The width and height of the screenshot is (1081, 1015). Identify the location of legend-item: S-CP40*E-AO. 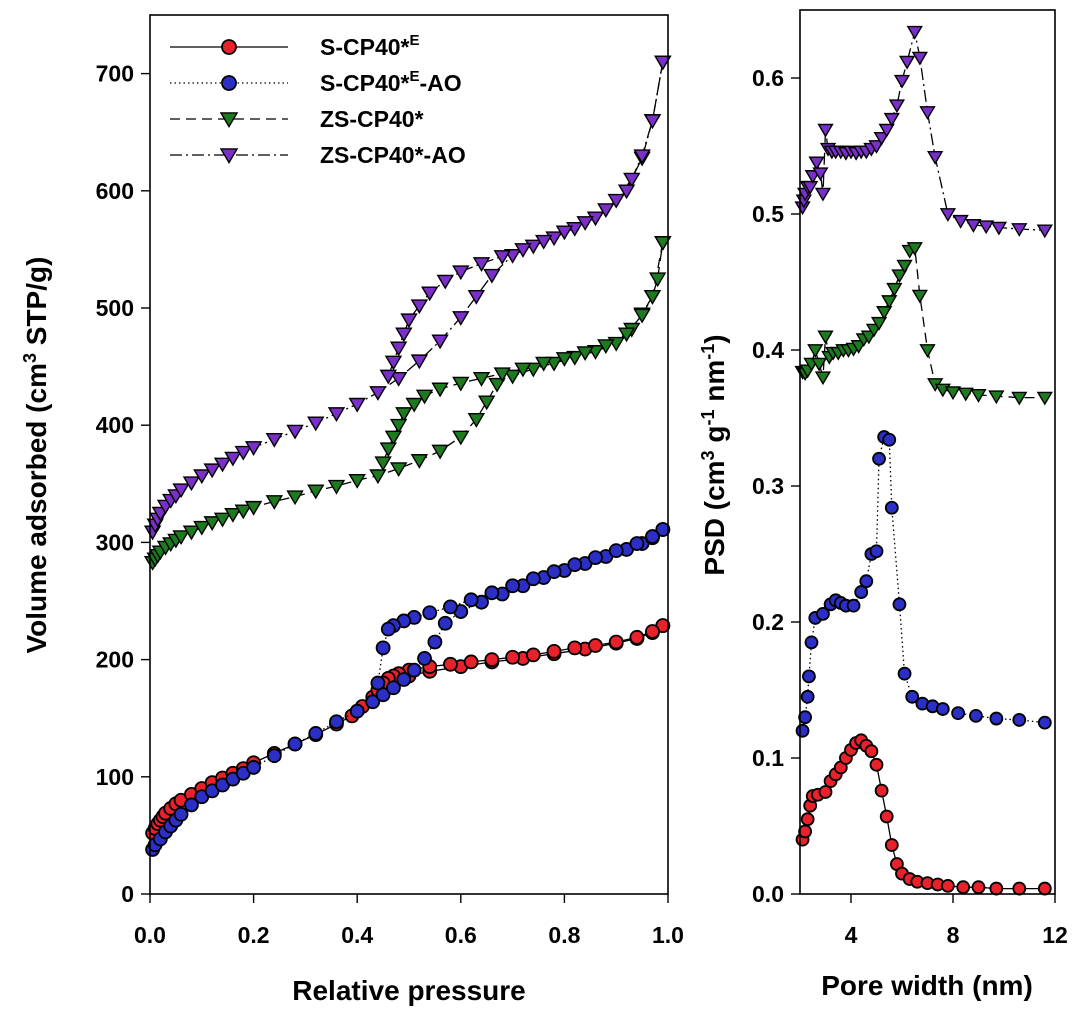
(316, 82).